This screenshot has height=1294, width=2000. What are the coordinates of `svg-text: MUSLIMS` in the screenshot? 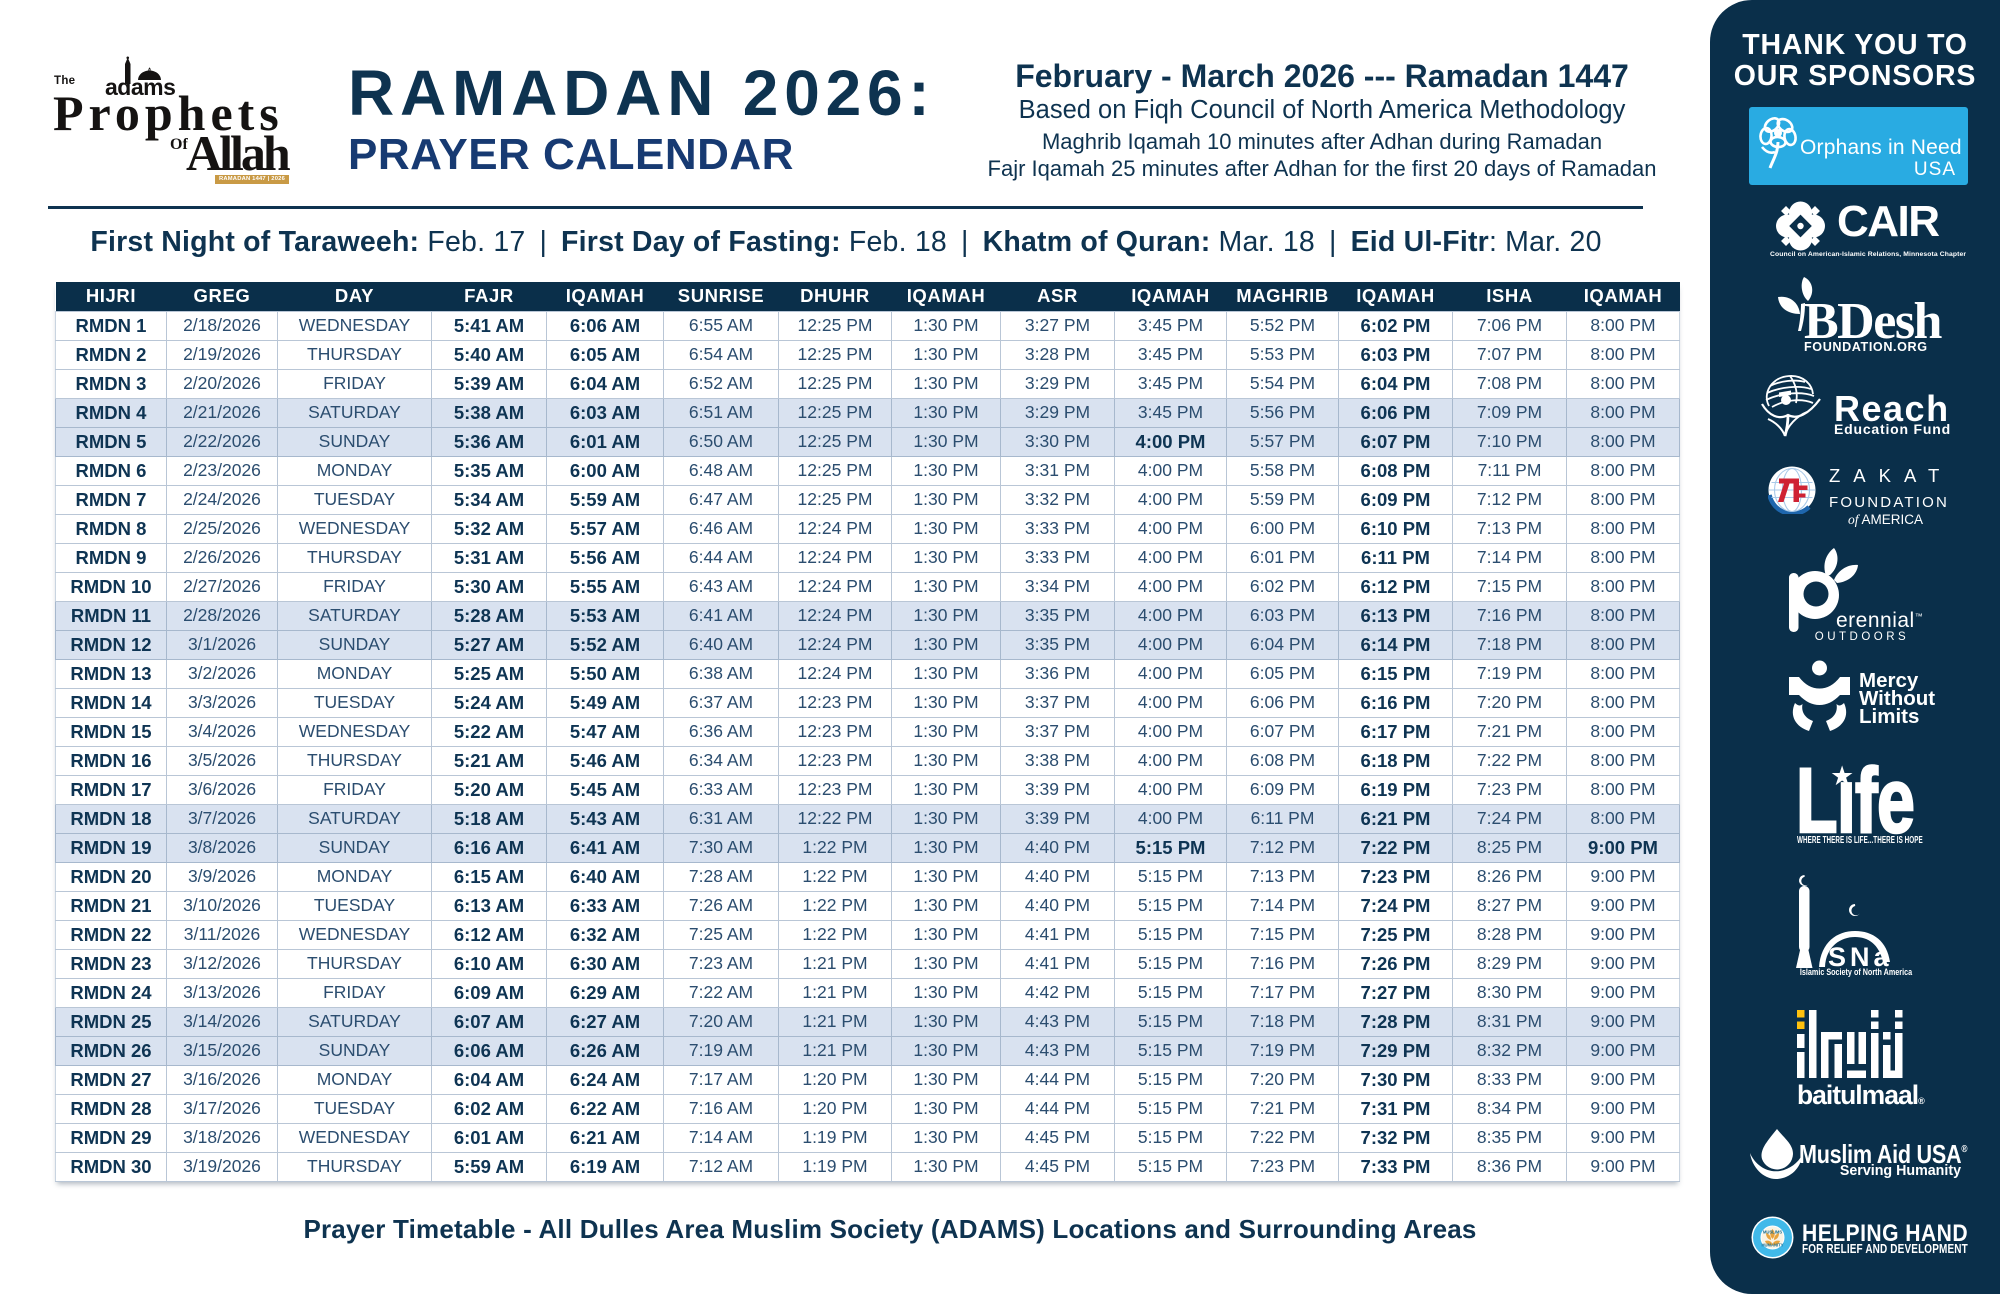 It's located at (1773, 1232).